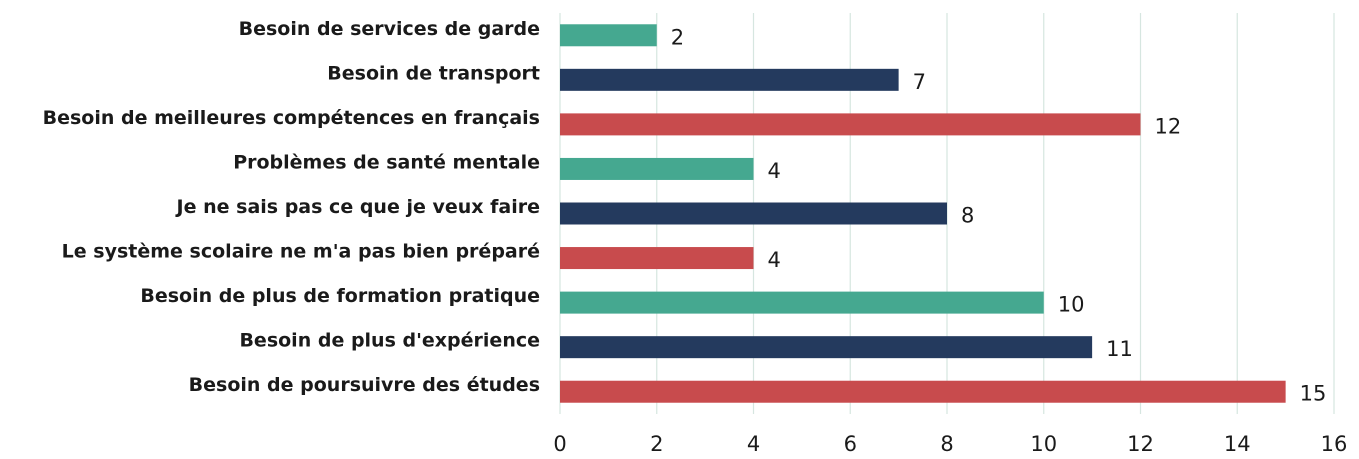  I want to click on x-tick-label: 8, so click(946, 444).